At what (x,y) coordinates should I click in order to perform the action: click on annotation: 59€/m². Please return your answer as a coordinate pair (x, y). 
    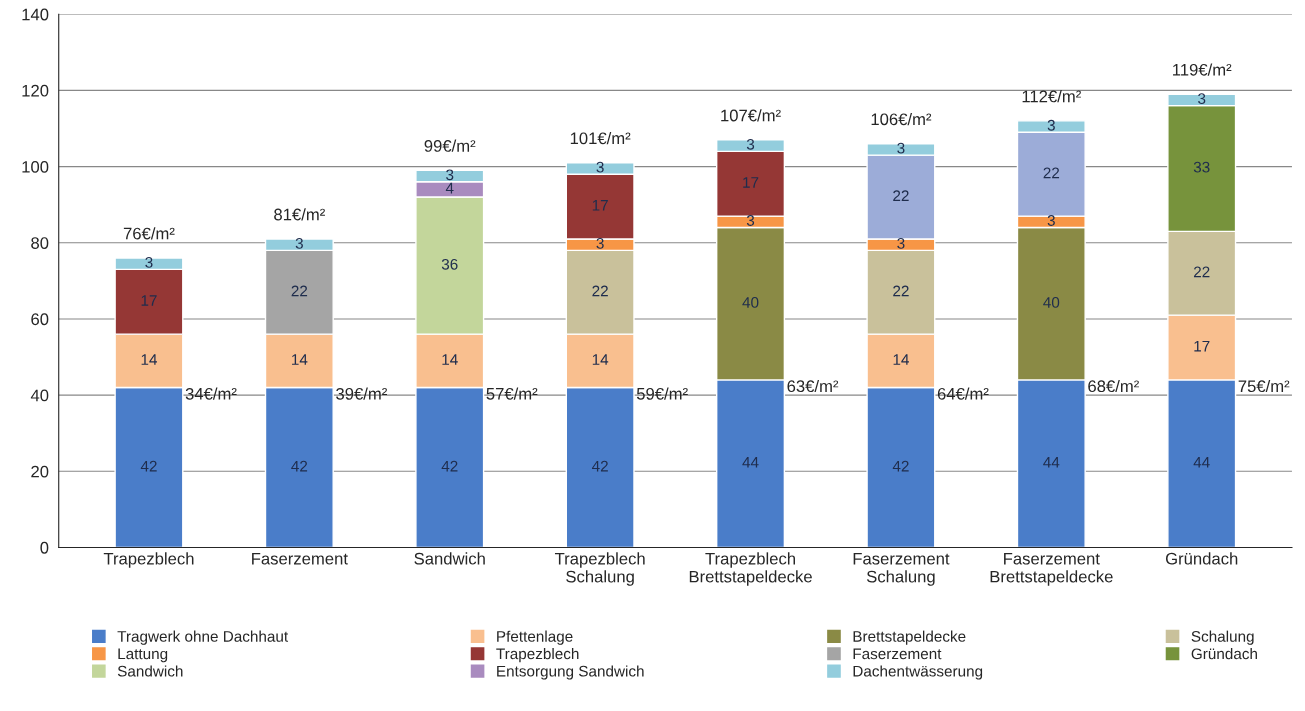
    Looking at the image, I should click on (662, 393).